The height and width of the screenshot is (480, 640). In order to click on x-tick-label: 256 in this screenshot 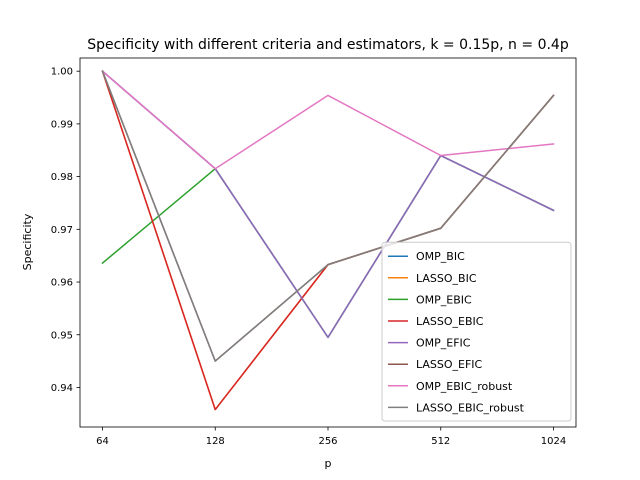, I will do `click(327, 441)`.